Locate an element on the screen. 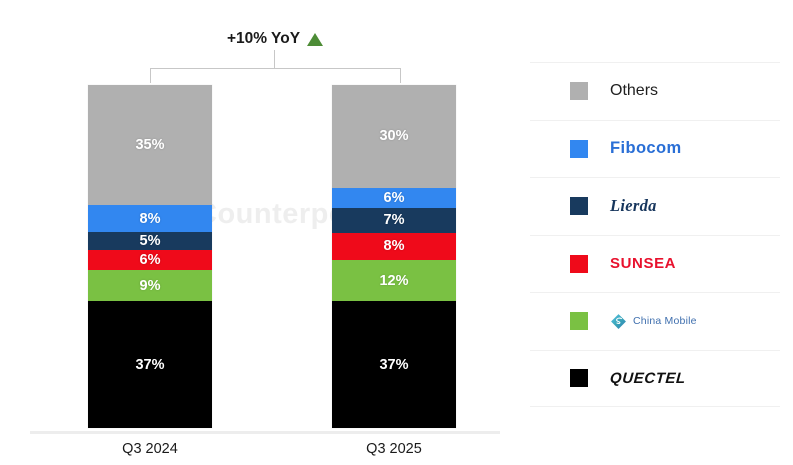 Image resolution: width=793 pixels, height=465 pixels. legend-swatch-quectel is located at coordinates (579, 378).